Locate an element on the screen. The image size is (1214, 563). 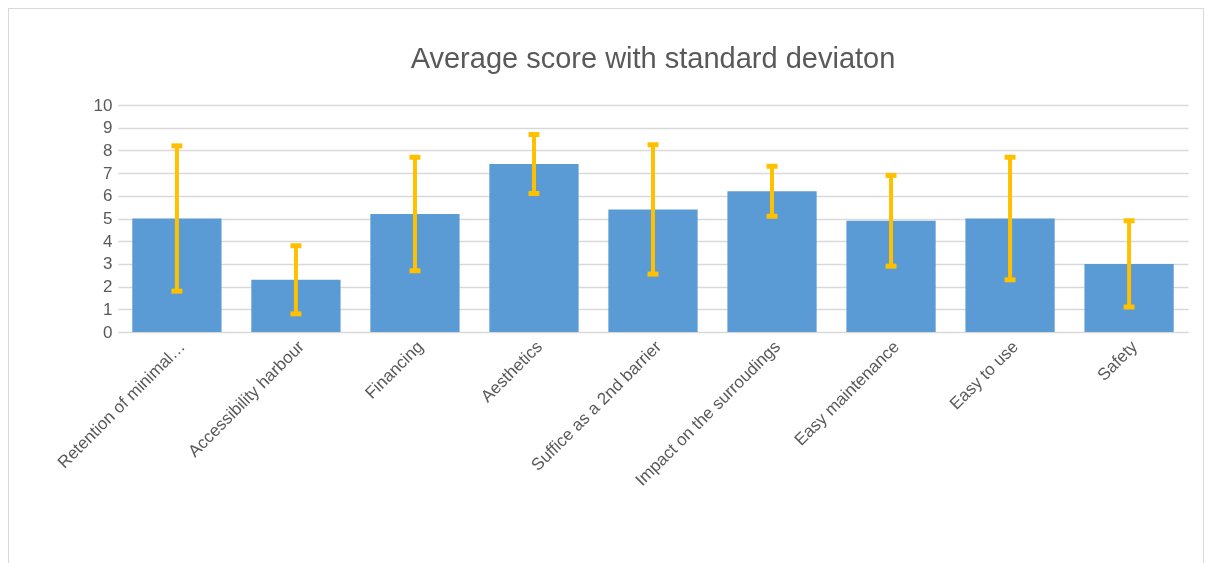
y-tick-label: 4 is located at coordinates (108, 241).